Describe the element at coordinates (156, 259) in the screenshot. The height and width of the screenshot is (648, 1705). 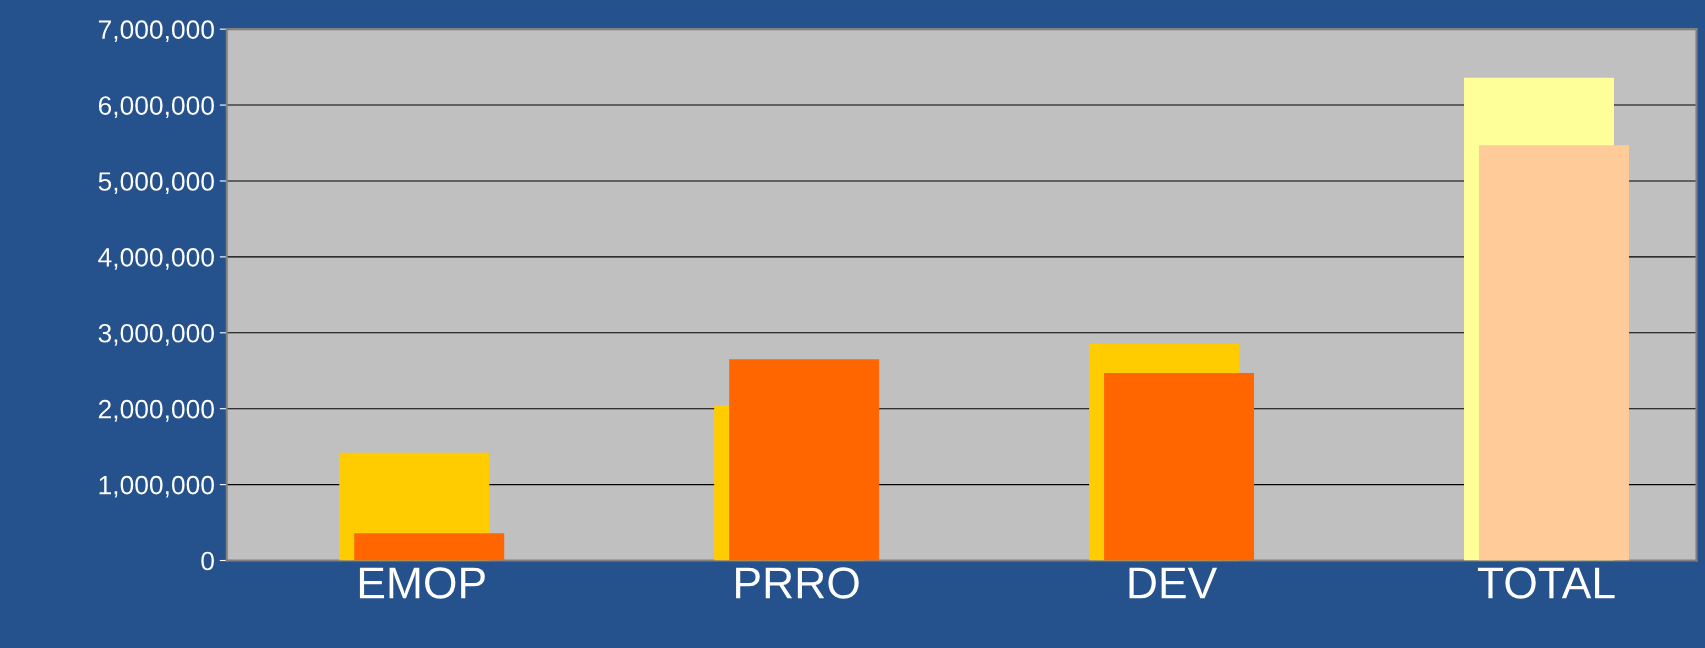
I see `y-tick-label: 4,000,000` at that location.